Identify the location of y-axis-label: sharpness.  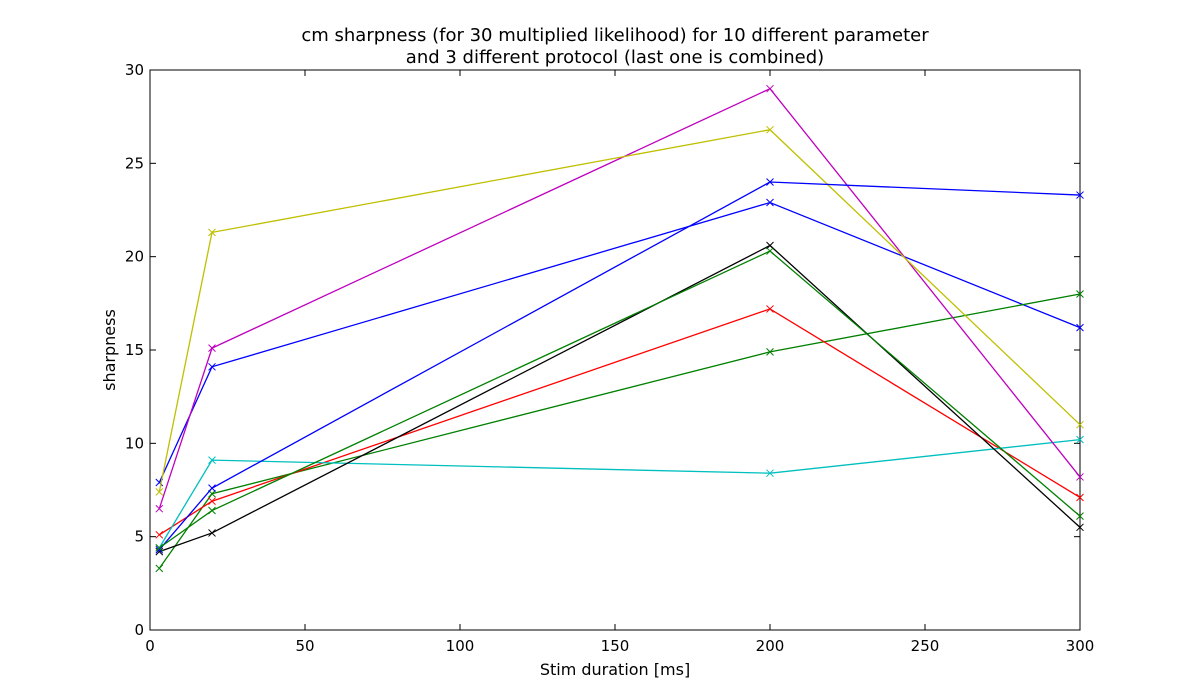
(109, 350).